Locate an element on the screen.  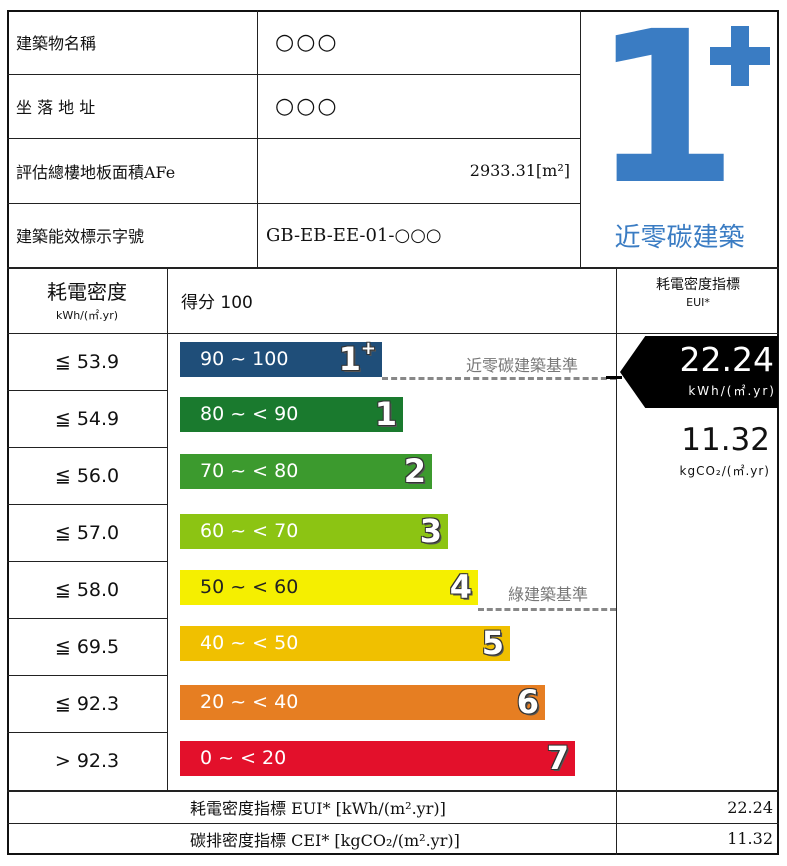
grade-bar-3: 60 ~ < 70 3 is located at coordinates (314, 531).